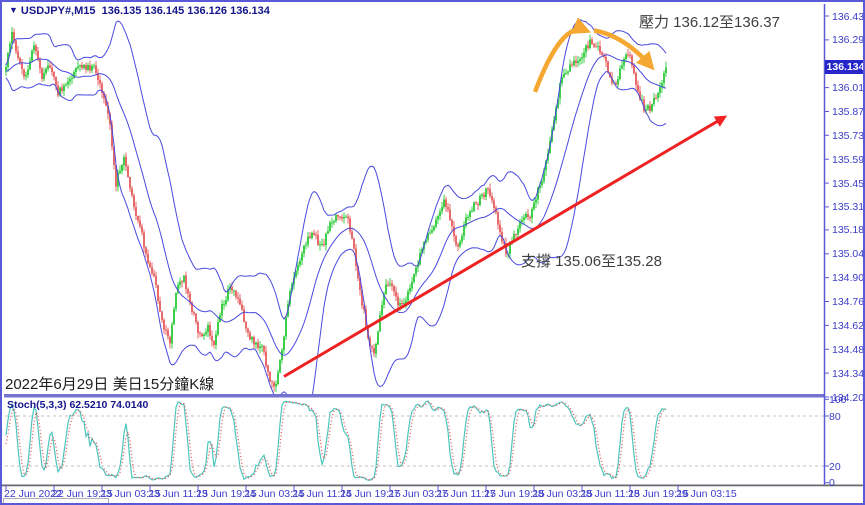 The width and height of the screenshot is (865, 505). What do you see at coordinates (110, 384) in the screenshot?
I see `chart-title-annotation: 2022年6月29日 美日15分鐘K線` at bounding box center [110, 384].